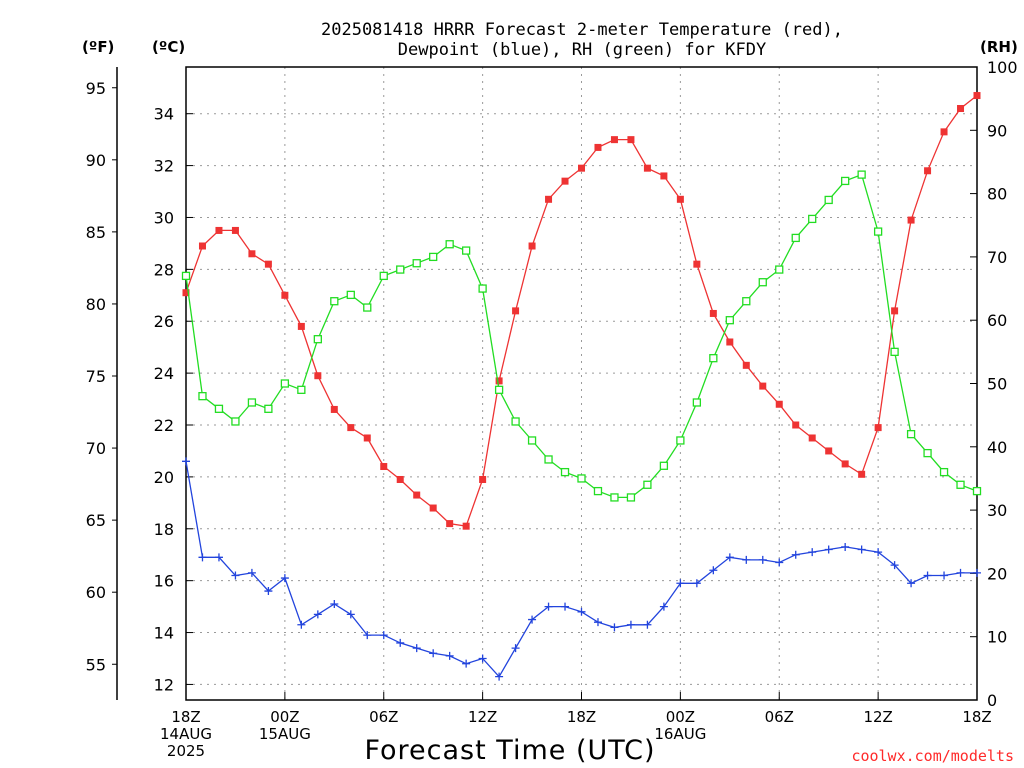 This screenshot has height=768, width=1024. What do you see at coordinates (164, 425) in the screenshot?
I see `celsius-tick-label: 22` at bounding box center [164, 425].